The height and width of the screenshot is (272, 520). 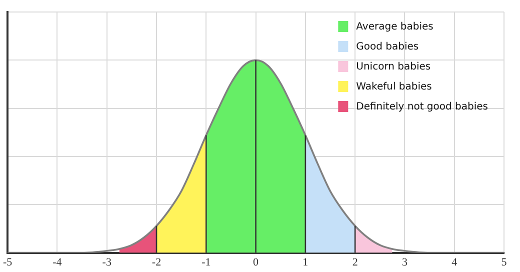 I want to click on legend-label: Average babies, so click(x=395, y=27).